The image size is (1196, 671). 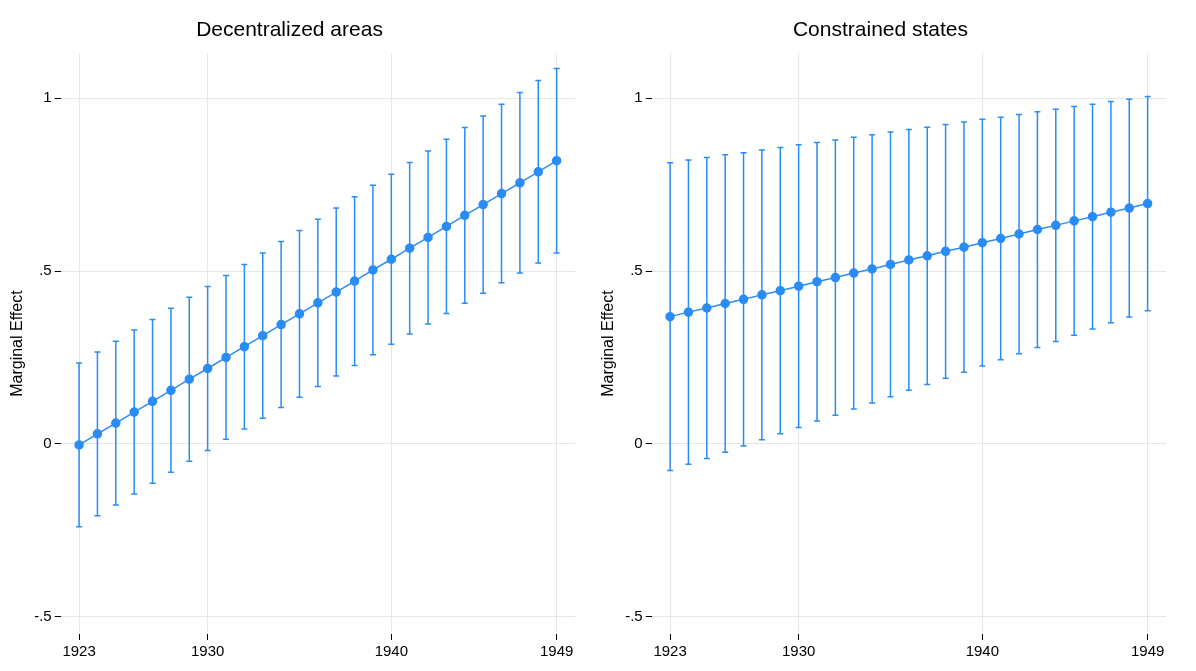 What do you see at coordinates (880, 29) in the screenshot?
I see `chart-title: Constrained states` at bounding box center [880, 29].